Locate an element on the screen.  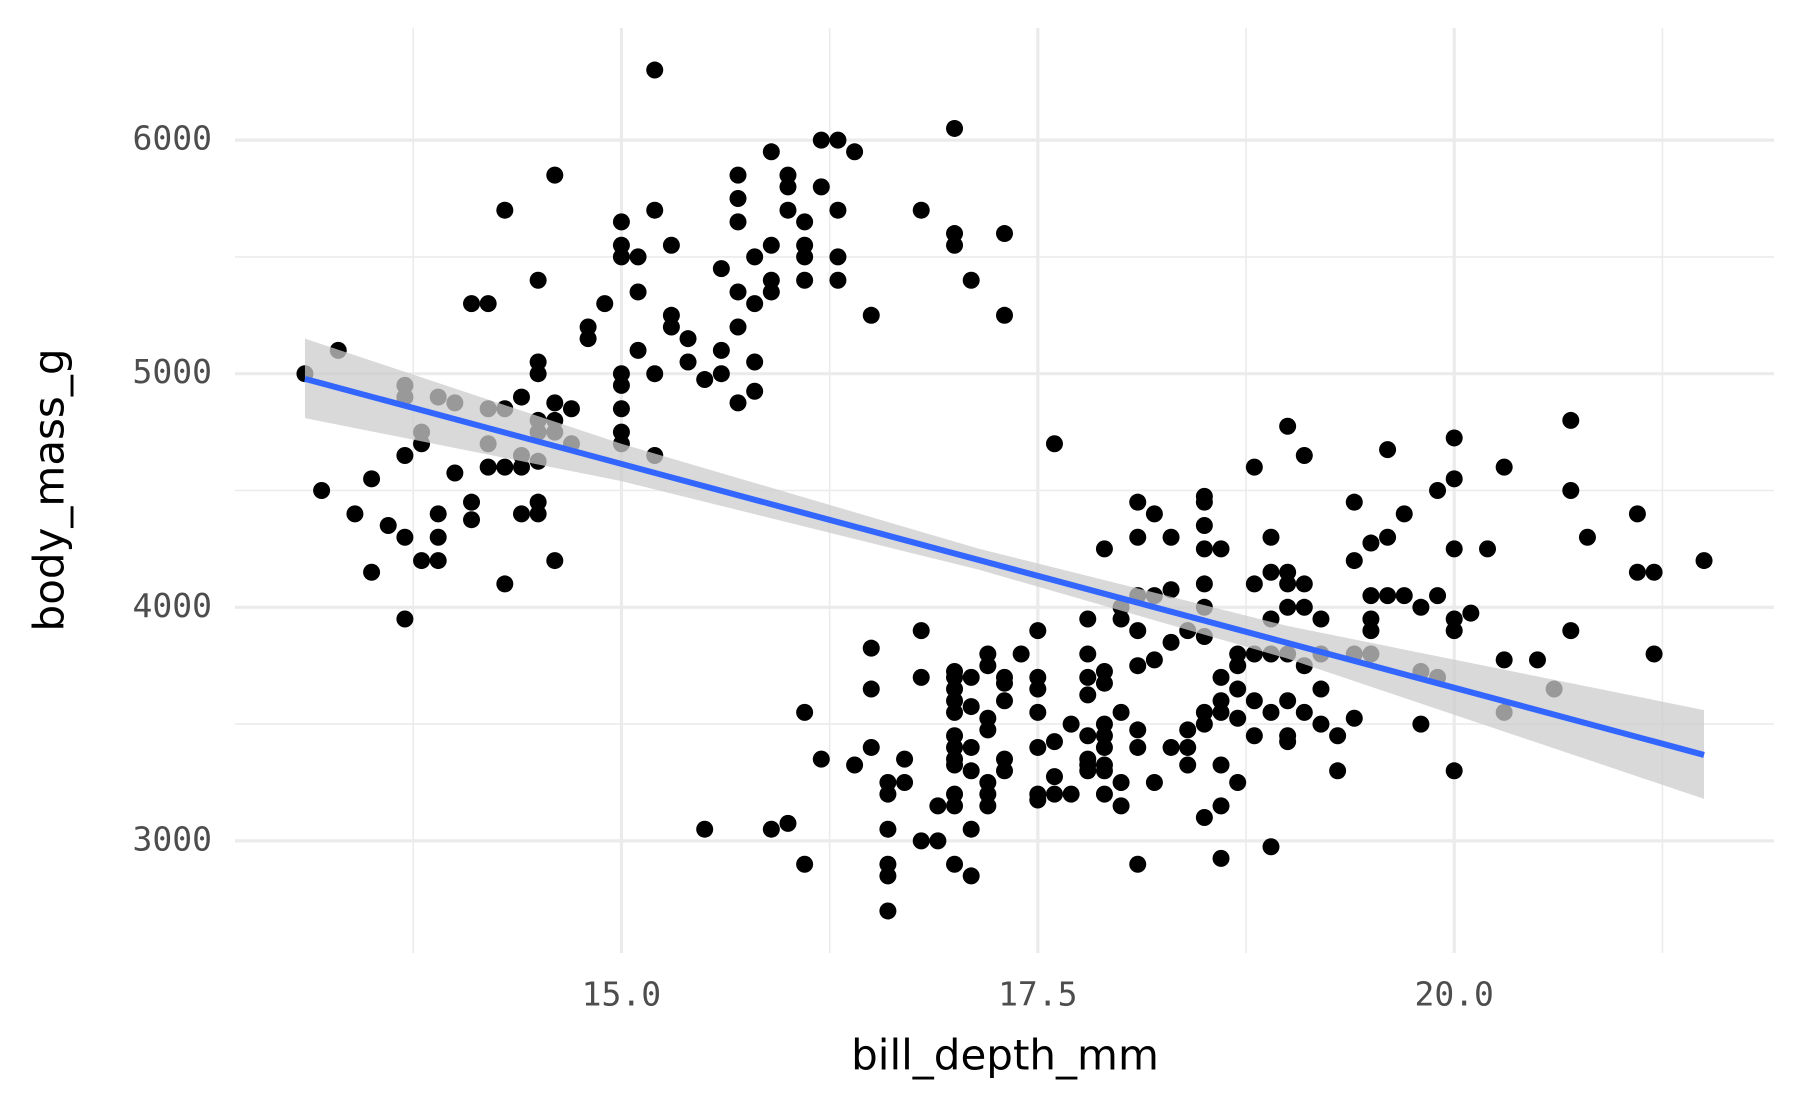
y-tick-label: 3000 is located at coordinates (172, 838).